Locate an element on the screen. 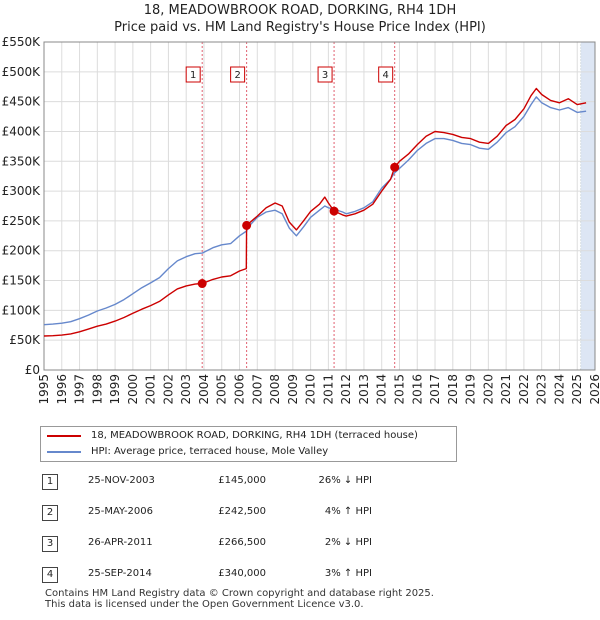 The width and height of the screenshot is (600, 620). y-tick-label: £500K is located at coordinates (22, 72).